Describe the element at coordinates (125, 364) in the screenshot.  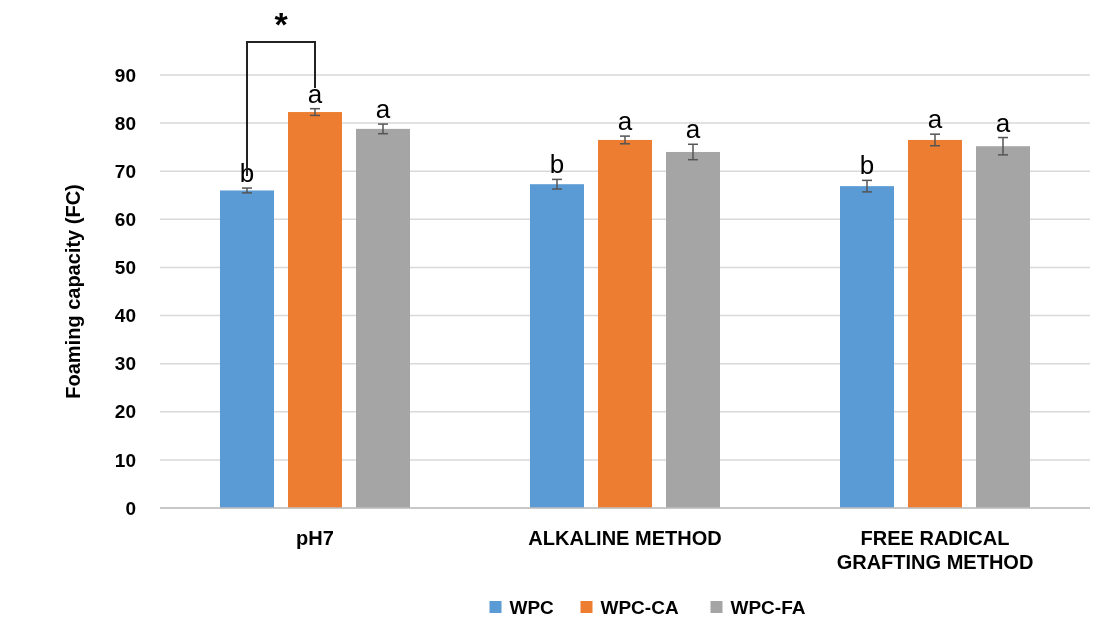
I see `y-tick-label: 30` at that location.